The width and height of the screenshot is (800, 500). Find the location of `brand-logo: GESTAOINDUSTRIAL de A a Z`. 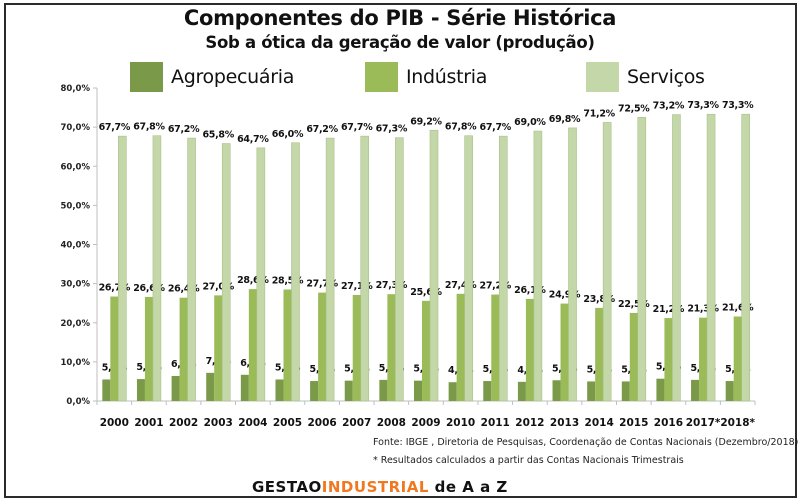

brand-logo: GESTAOINDUSTRIAL de A a Z is located at coordinates (380, 487).